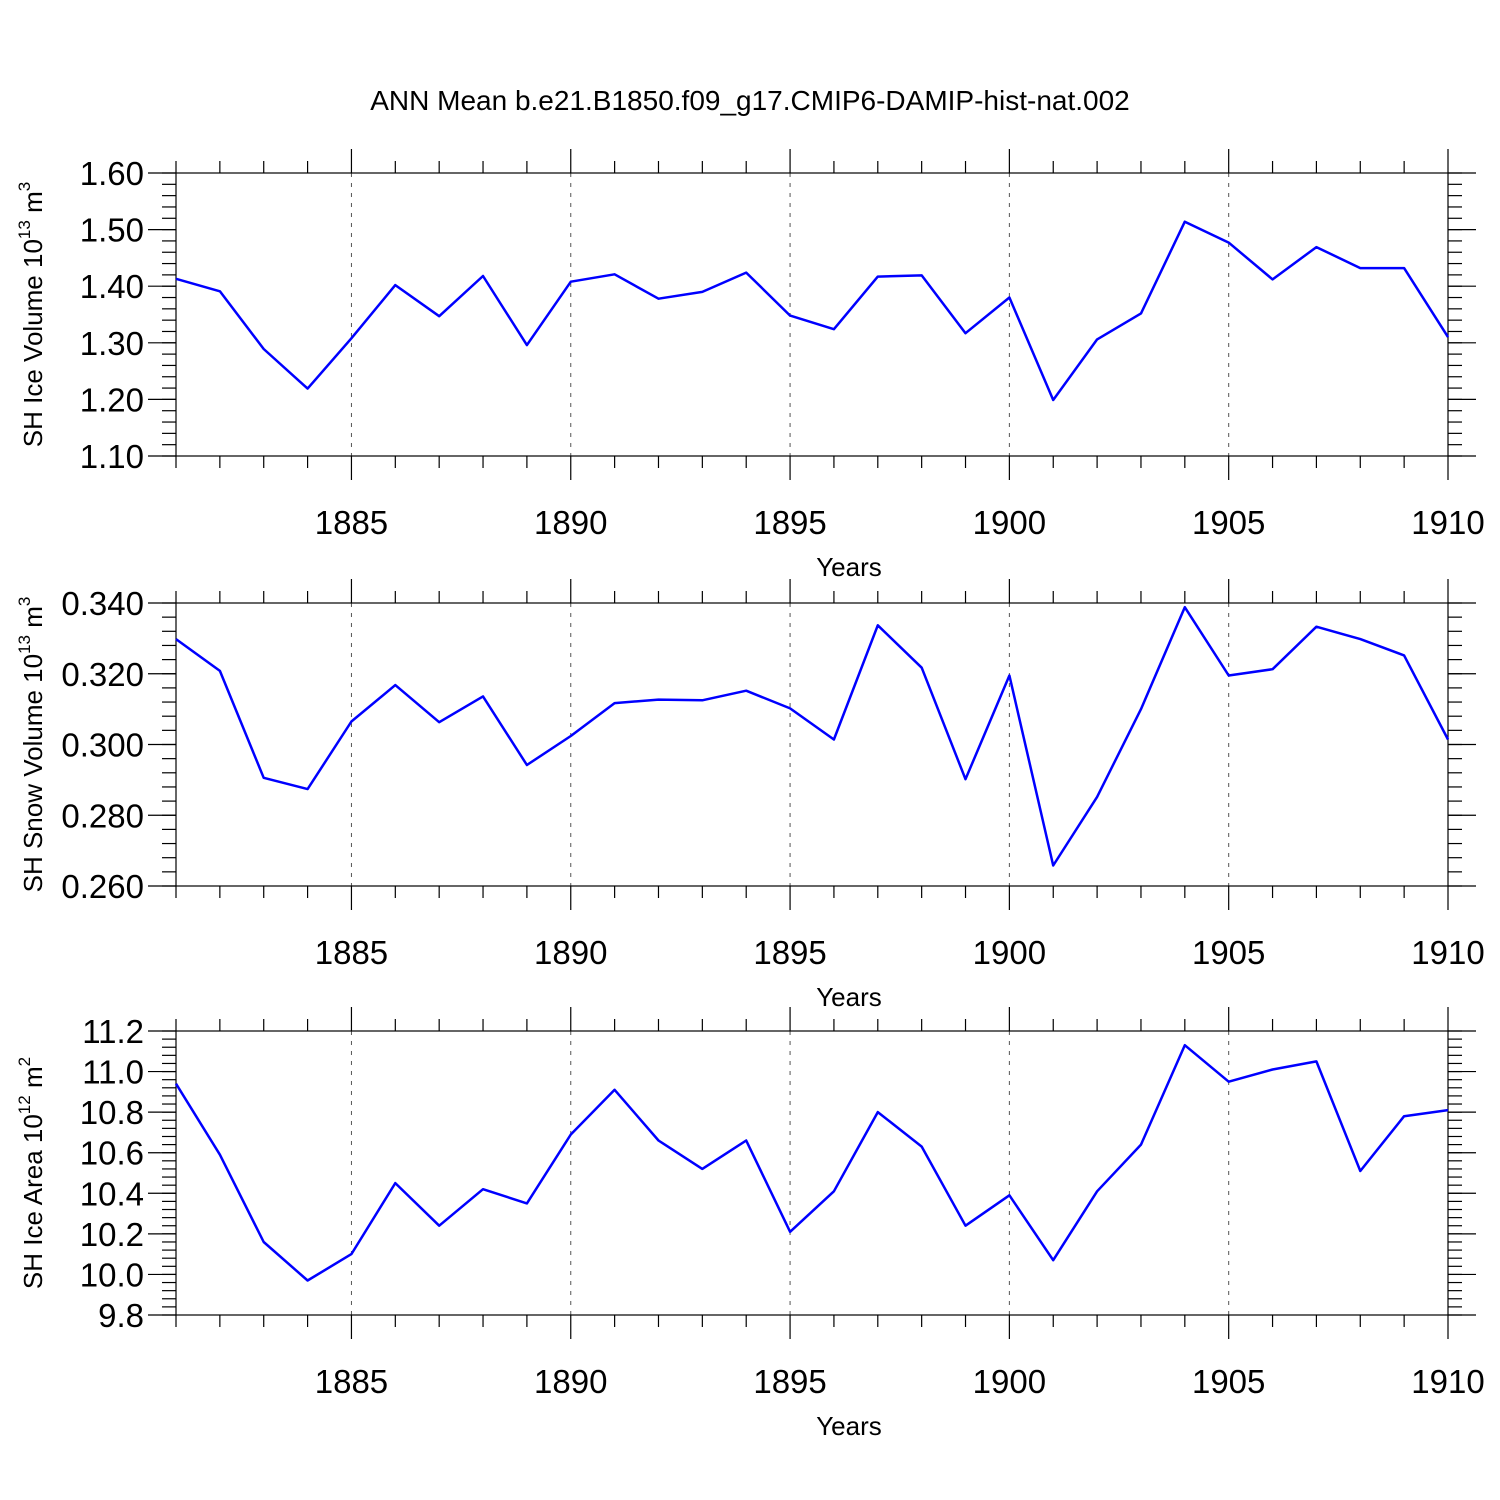  Describe the element at coordinates (112, 173) in the screenshot. I see `y-tick-label: 1.60` at that location.